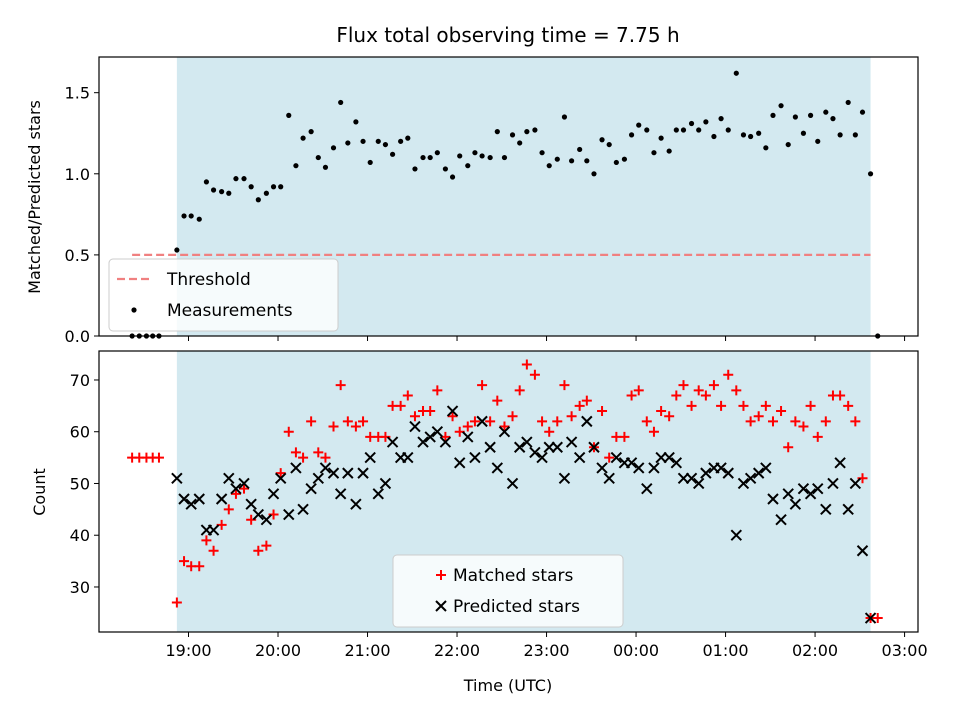  Describe the element at coordinates (77, 93) in the screenshot. I see `y-tick-label: 1.5` at that location.